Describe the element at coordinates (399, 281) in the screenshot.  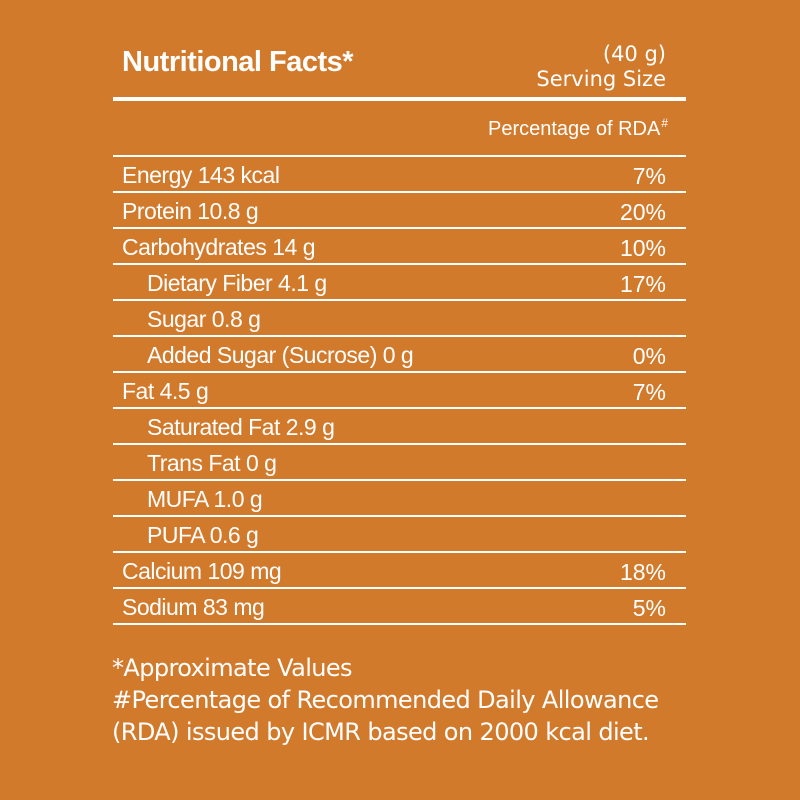
I see `nutrient-row: Dietary Fiber 4.1 g 17%` at that location.